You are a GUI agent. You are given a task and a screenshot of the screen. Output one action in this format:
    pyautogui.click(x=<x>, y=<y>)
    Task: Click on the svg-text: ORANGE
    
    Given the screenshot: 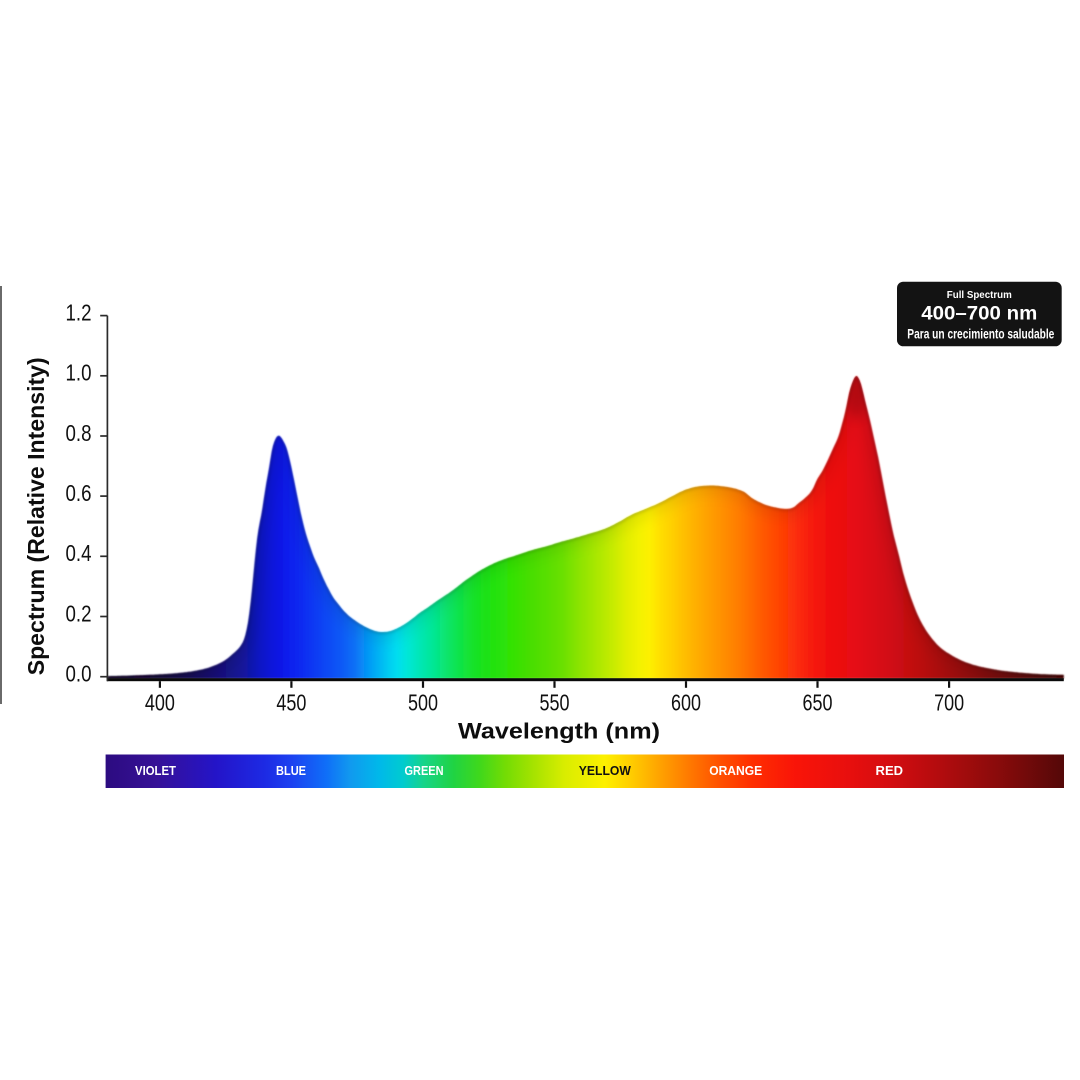 What is the action you would take?
    pyautogui.click(x=735, y=770)
    